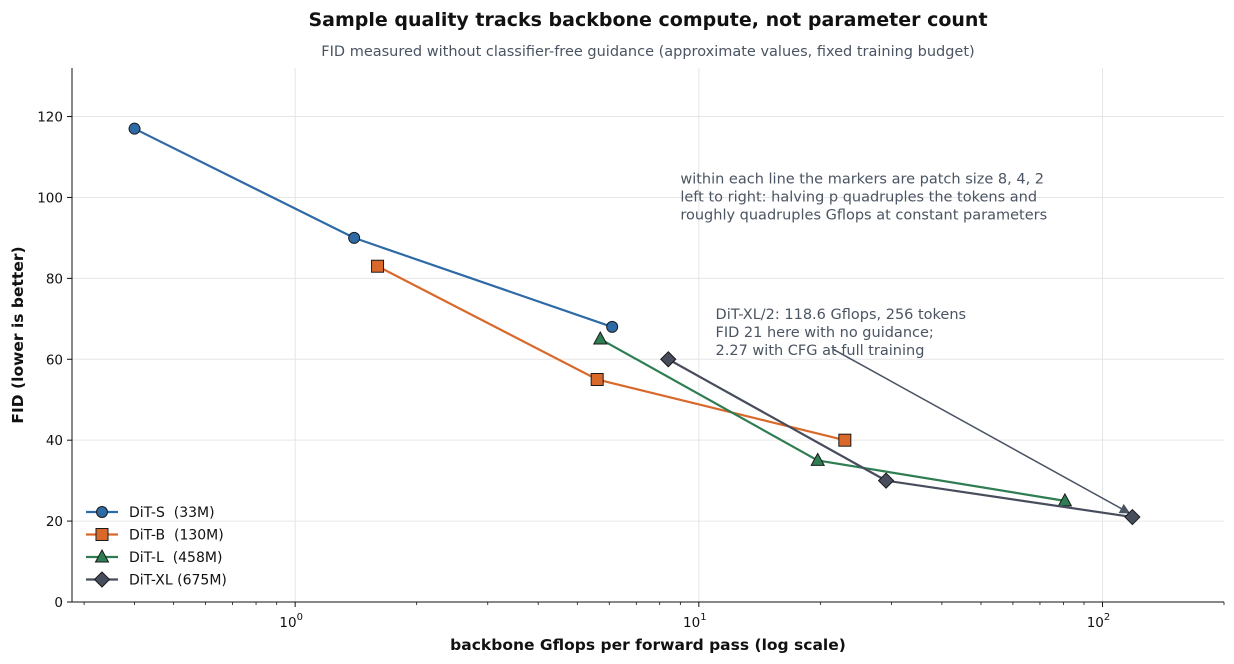 The height and width of the screenshot is (664, 1234). What do you see at coordinates (54, 441) in the screenshot?
I see `y-tick-label: 40` at bounding box center [54, 441].